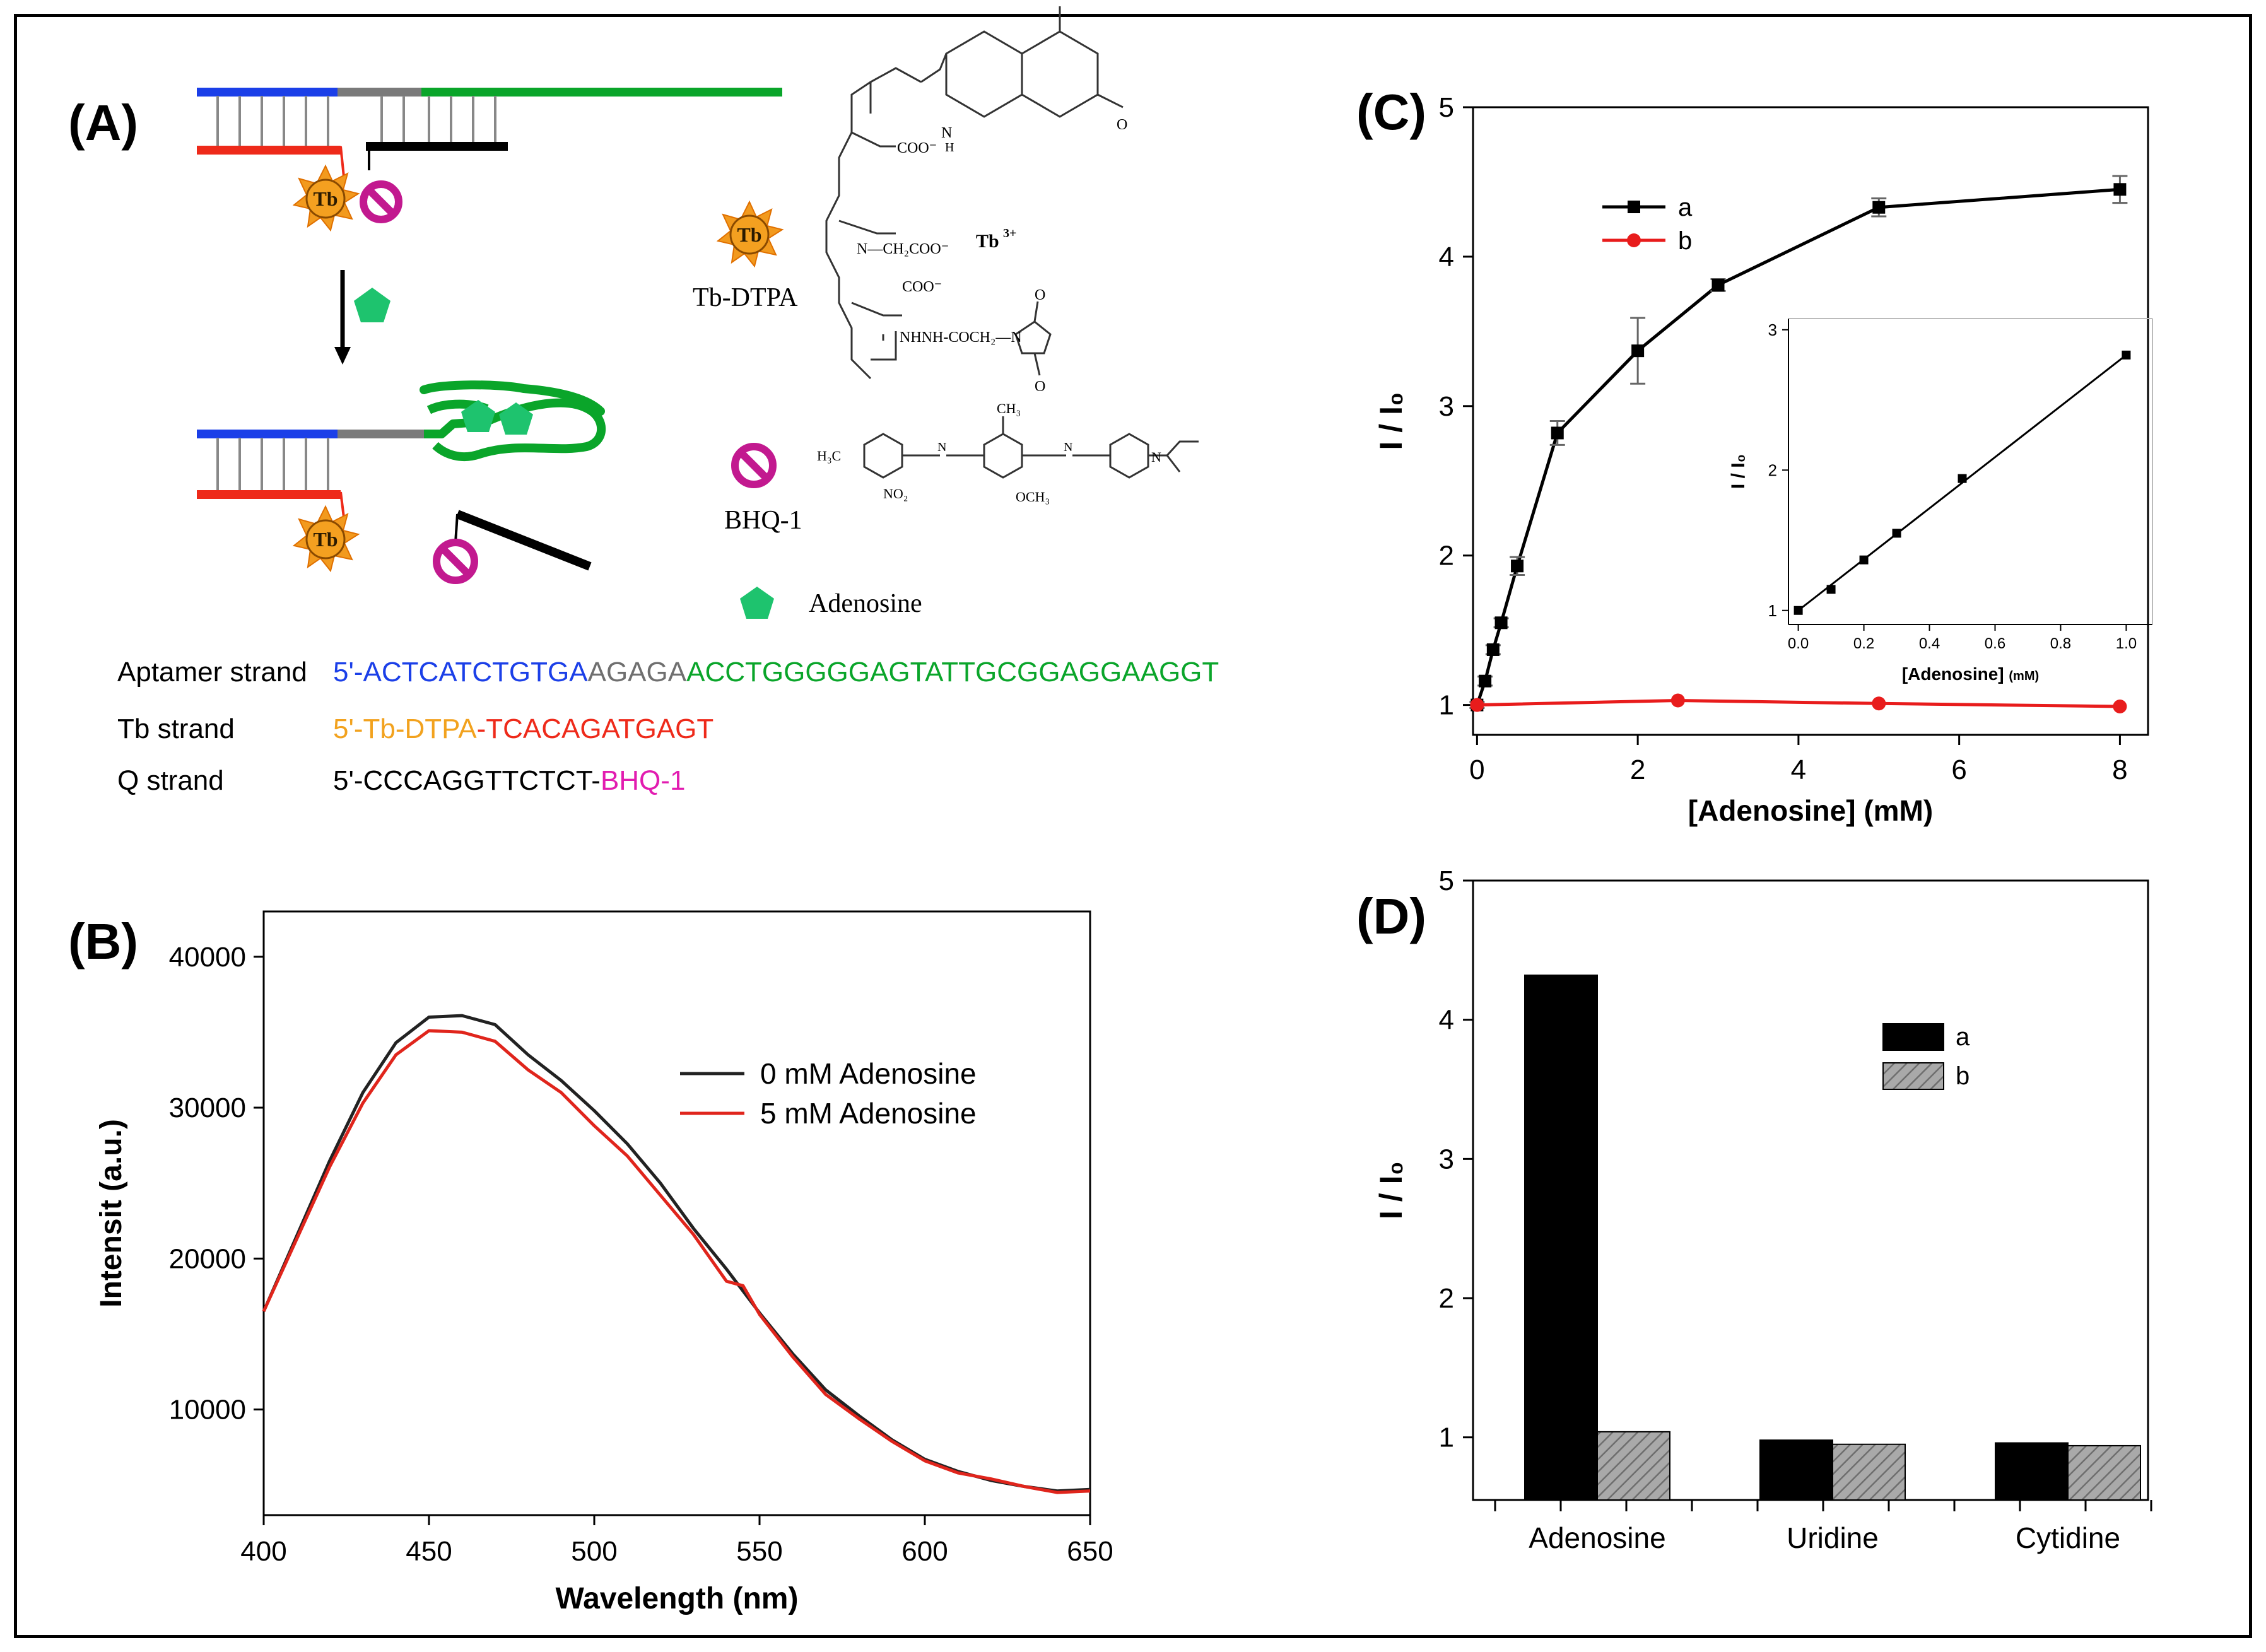 This screenshot has width=2266, height=1652. Describe the element at coordinates (1796, 1470) in the screenshot. I see `bar-a-uridine` at that location.